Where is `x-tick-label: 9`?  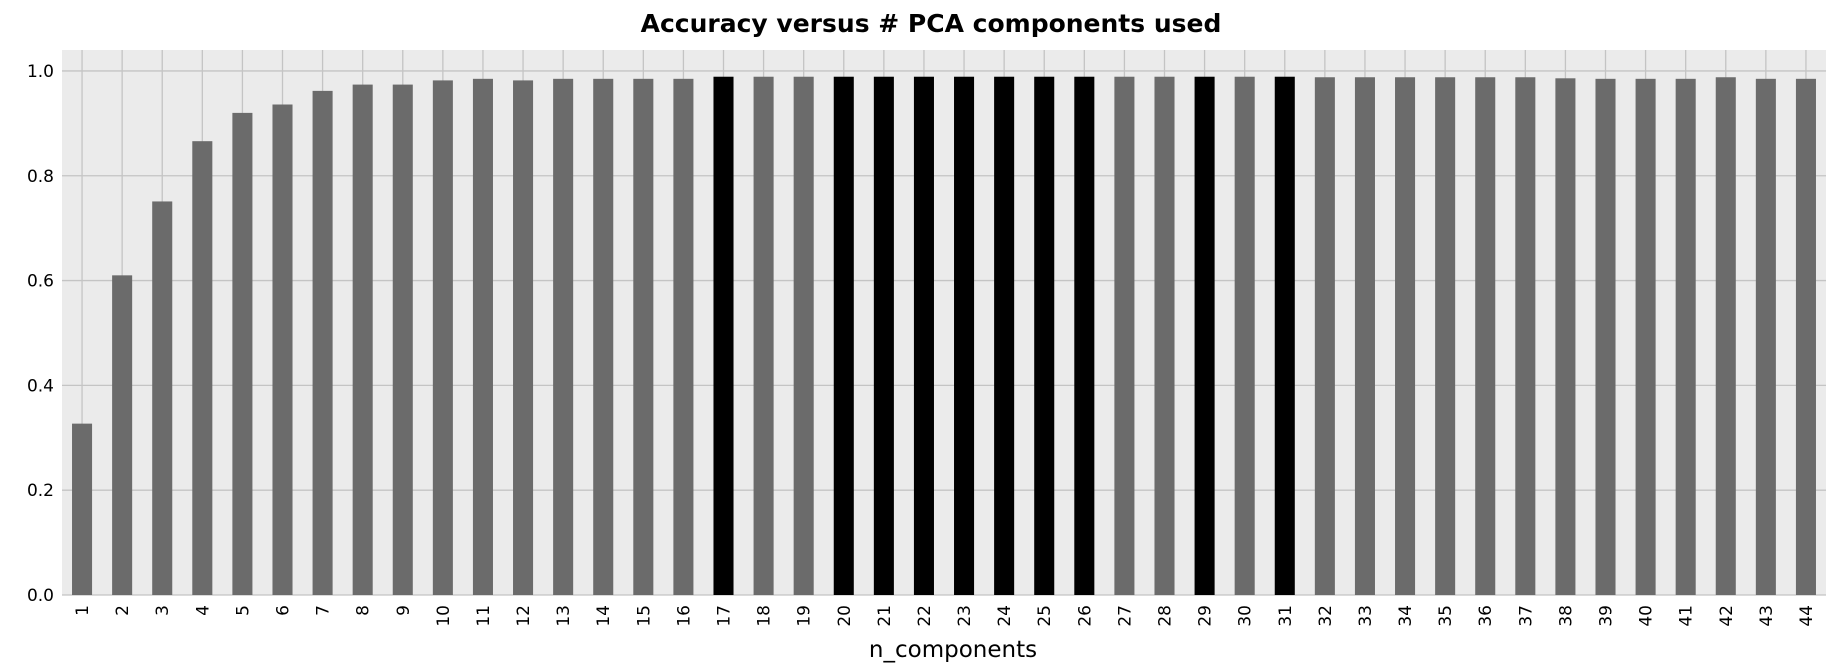
x-tick-label: 9 is located at coordinates (404, 610).